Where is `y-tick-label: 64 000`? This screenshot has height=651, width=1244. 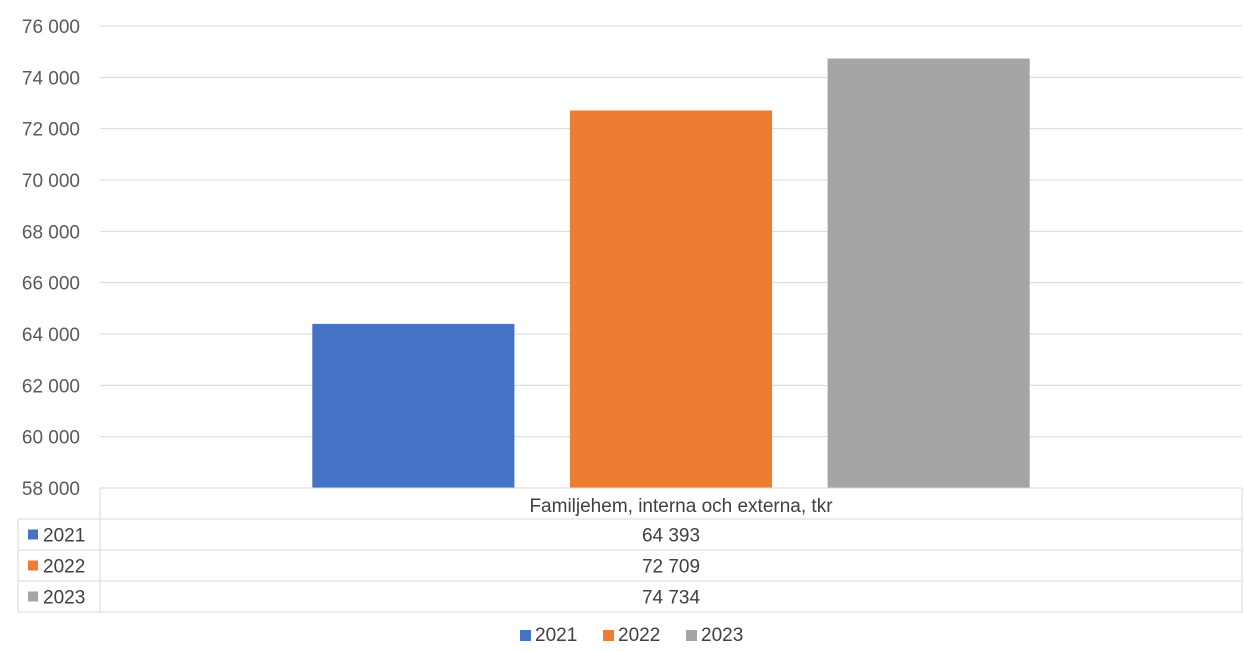 y-tick-label: 64 000 is located at coordinates (51, 335).